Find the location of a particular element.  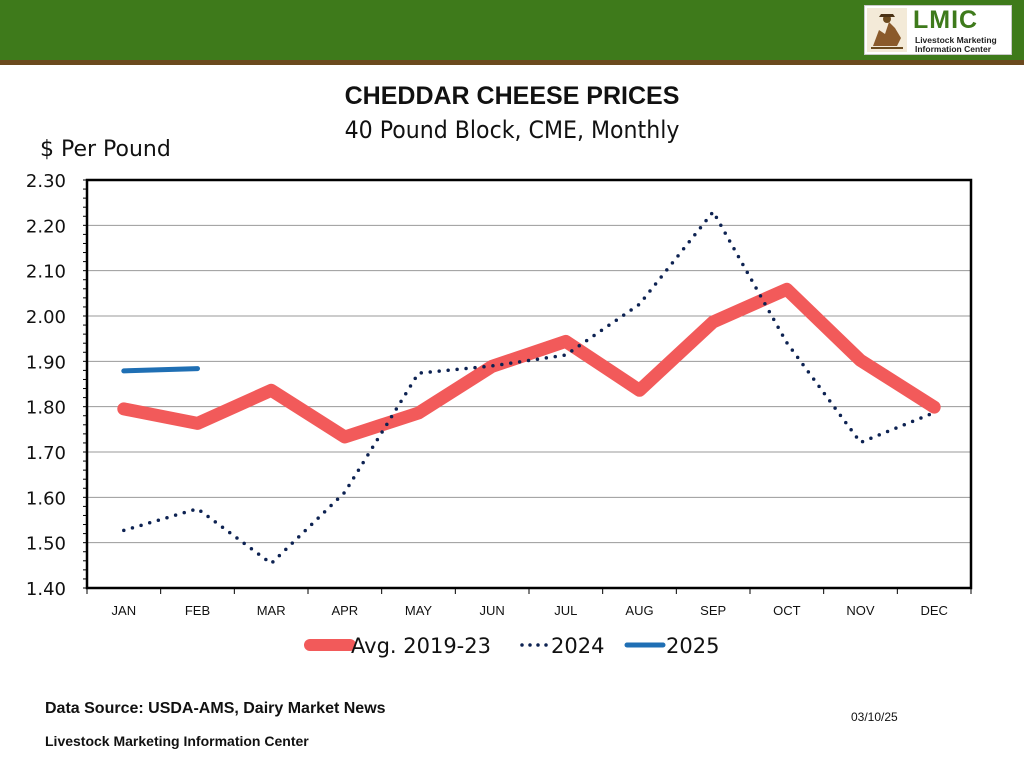

date-stamp: 03/10/25 is located at coordinates (874, 717).